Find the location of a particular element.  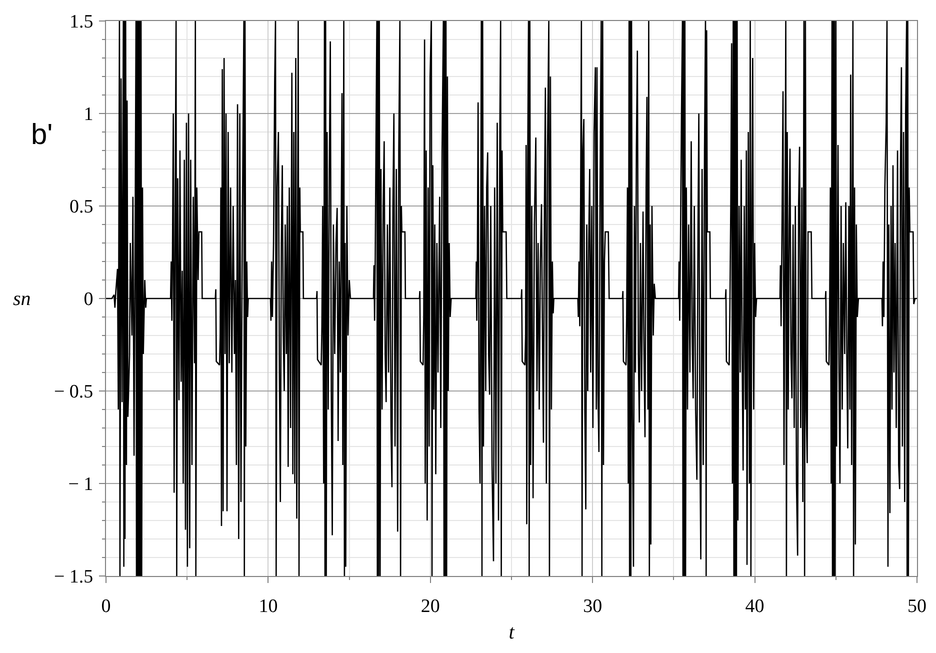

x-tick-label: 40 is located at coordinates (754, 606).